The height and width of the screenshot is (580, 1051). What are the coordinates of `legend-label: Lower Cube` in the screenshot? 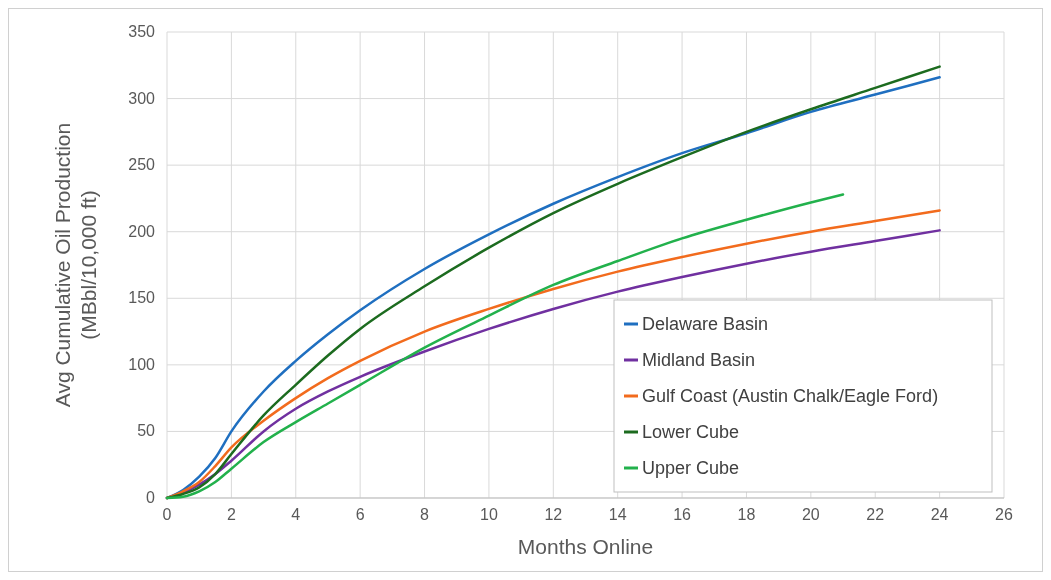 It's located at (691, 432).